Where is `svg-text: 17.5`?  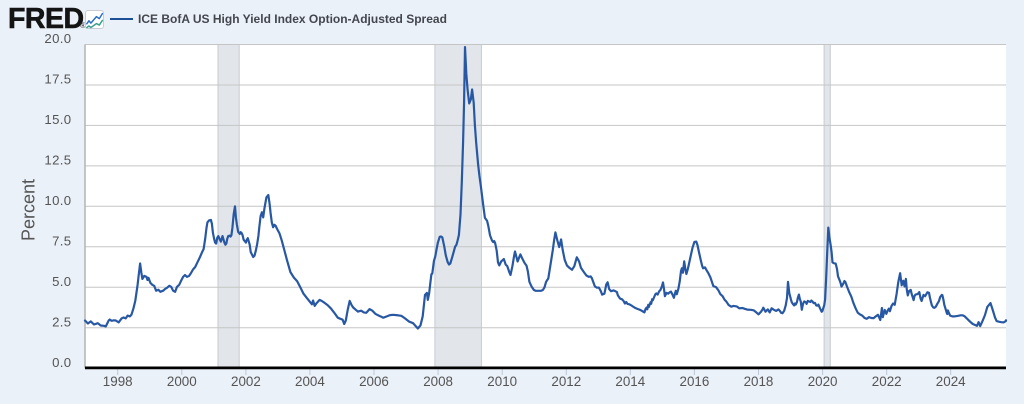
svg-text: 17.5 is located at coordinates (57, 79).